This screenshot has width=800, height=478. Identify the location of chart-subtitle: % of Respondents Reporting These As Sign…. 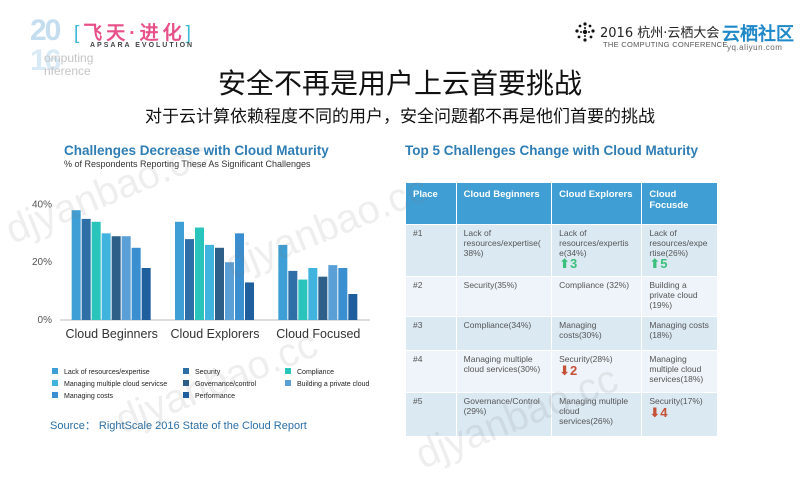
(187, 164).